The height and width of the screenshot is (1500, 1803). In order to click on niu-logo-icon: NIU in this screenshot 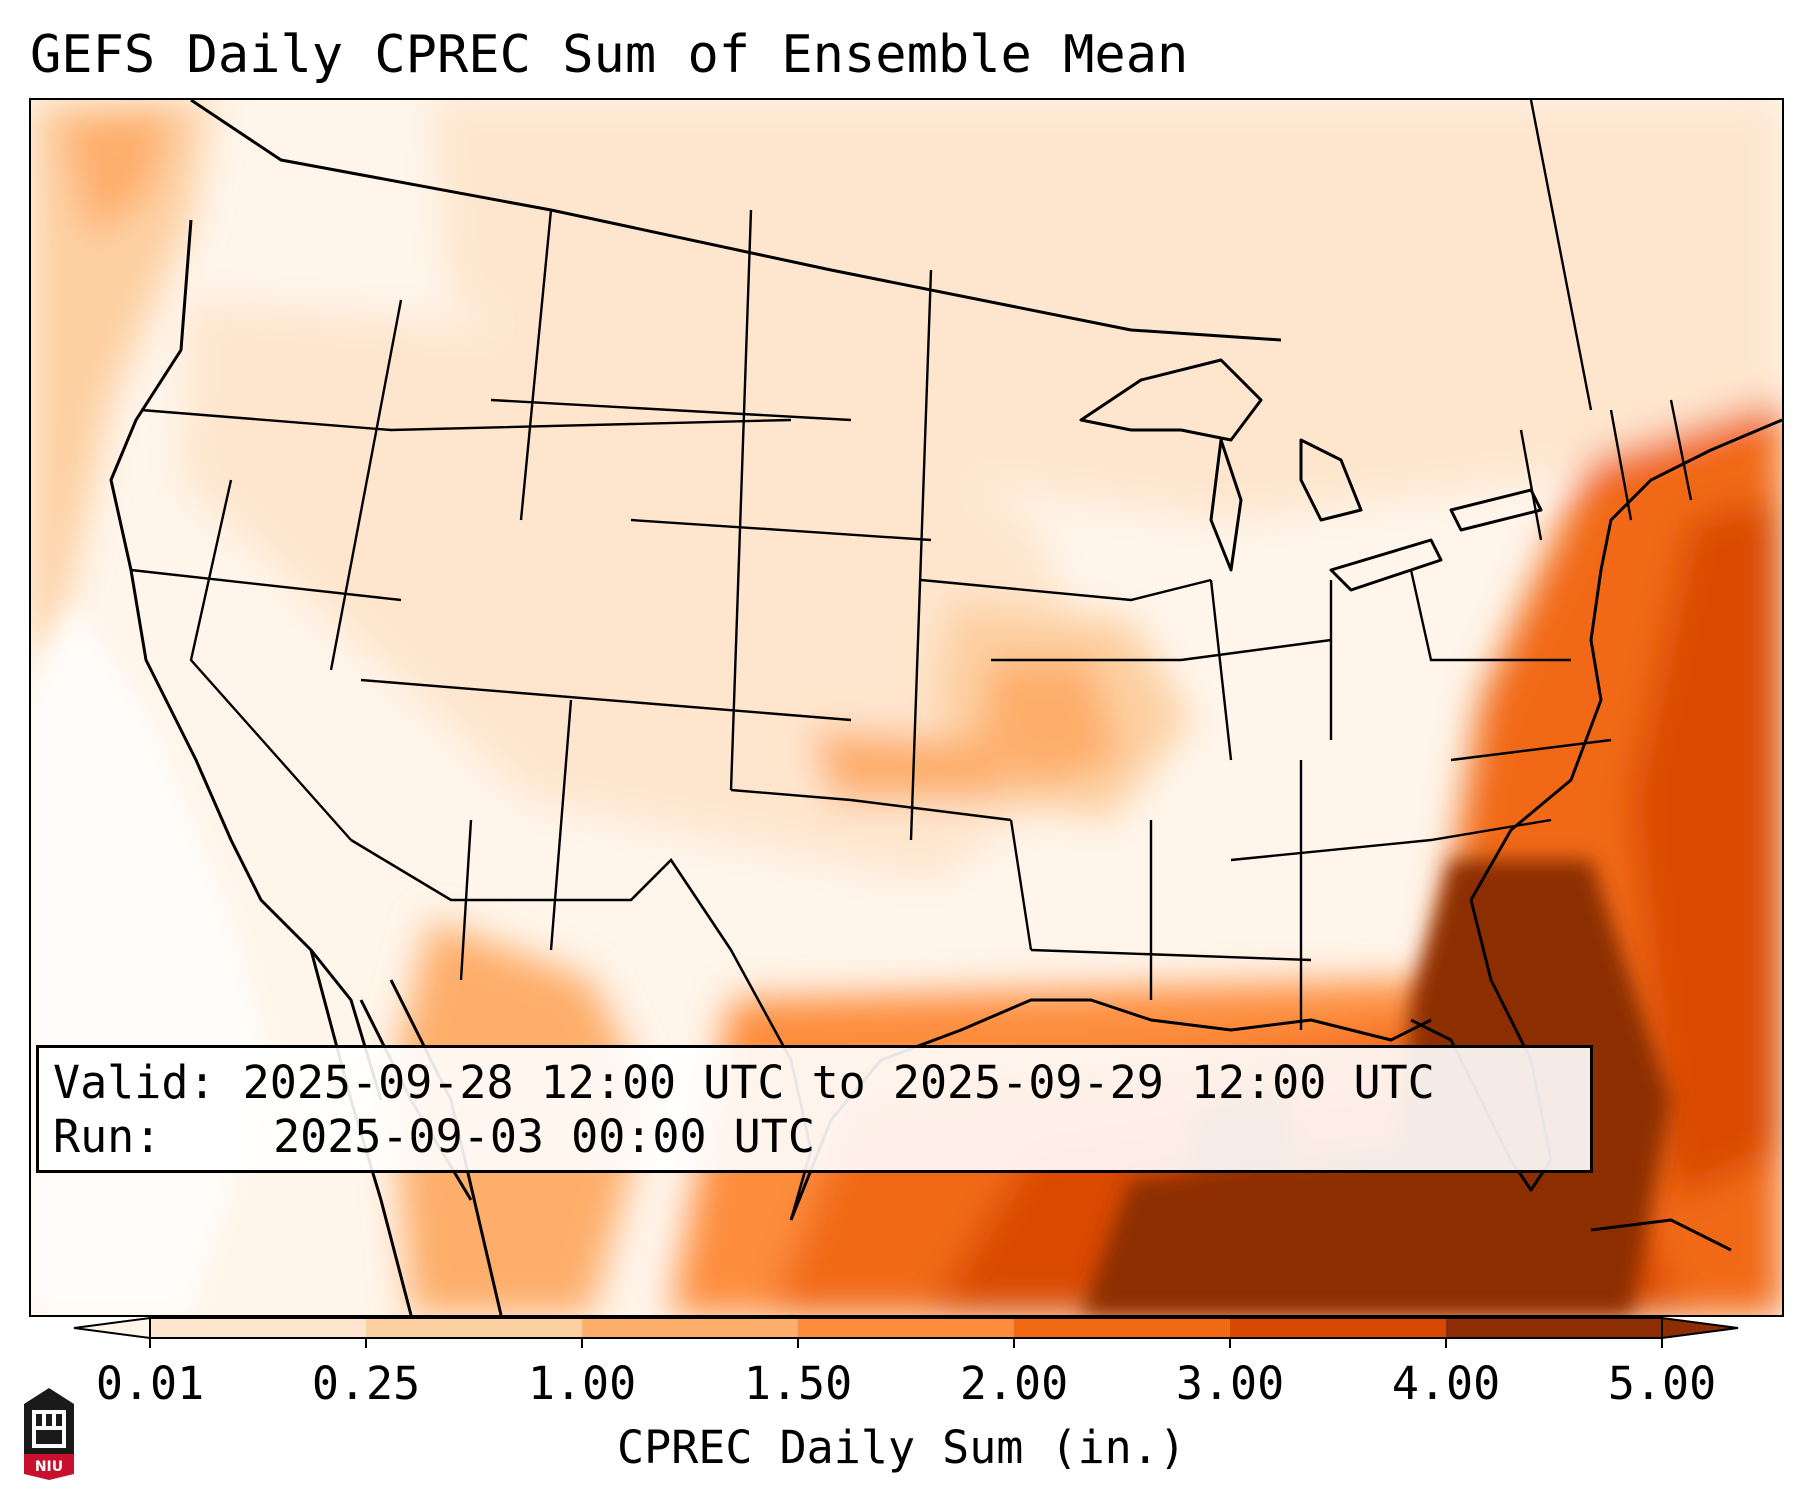, I will do `click(49, 1434)`.